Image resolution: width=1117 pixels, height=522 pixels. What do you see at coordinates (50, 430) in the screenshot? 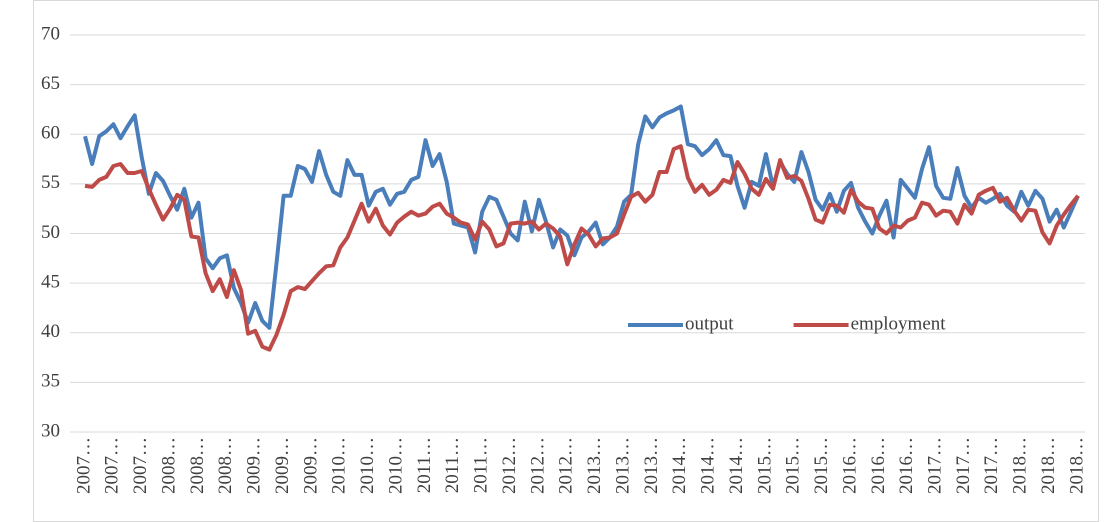
I see `y-tick-label: 30` at bounding box center [50, 430].